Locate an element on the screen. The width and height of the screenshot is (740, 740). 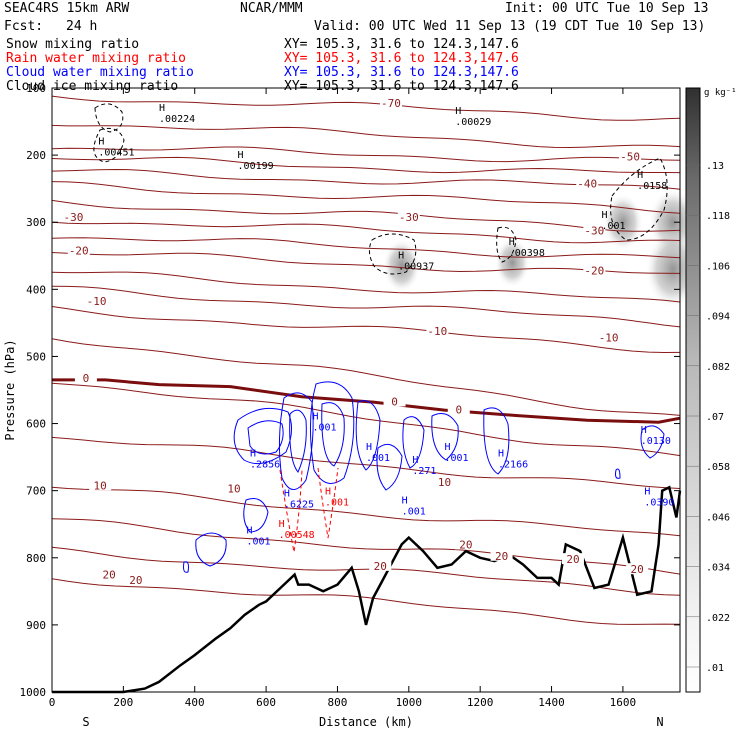
south-label: S is located at coordinates (85, 722).